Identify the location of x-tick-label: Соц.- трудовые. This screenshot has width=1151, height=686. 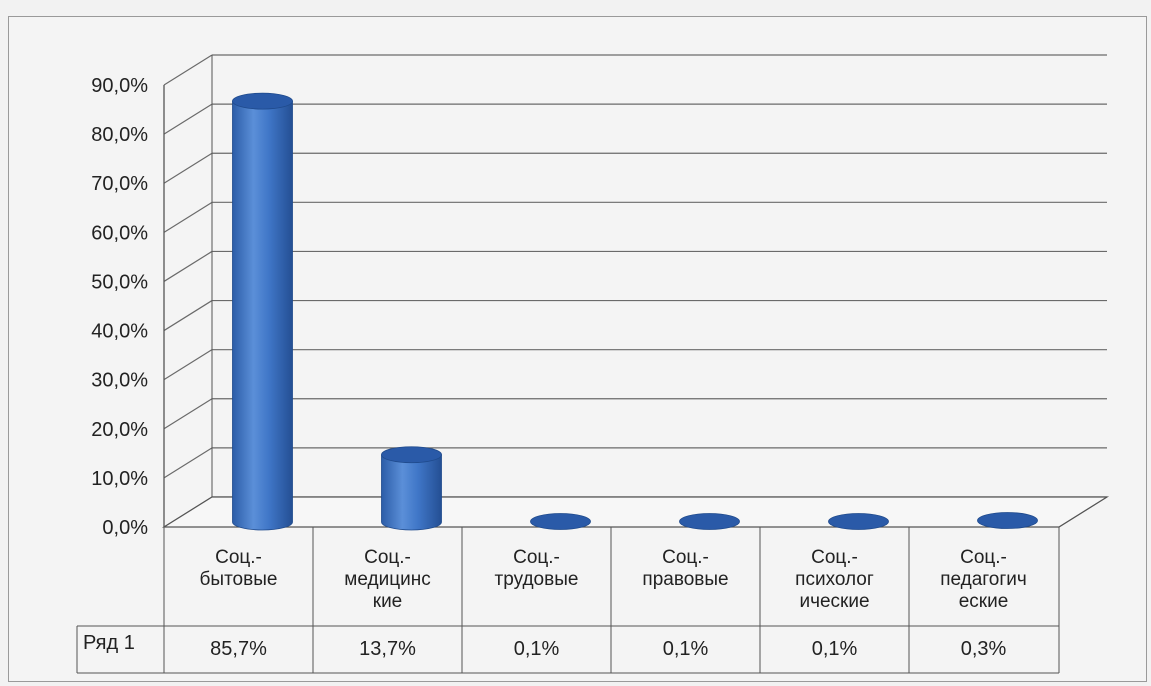
(536, 568).